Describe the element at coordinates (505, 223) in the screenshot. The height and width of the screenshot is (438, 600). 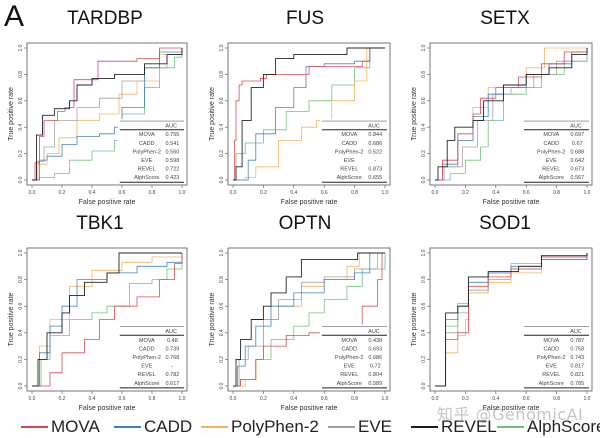
I see `panel-title: SOD1` at that location.